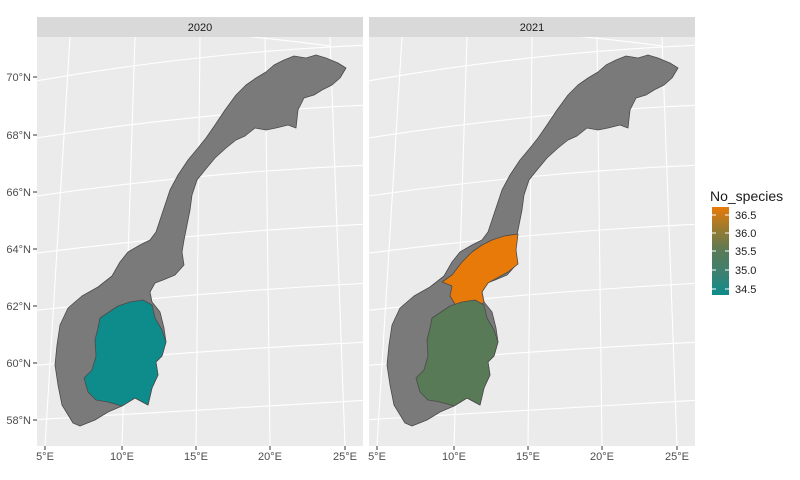 Image resolution: width=800 pixels, height=480 pixels. I want to click on facet-strip-2021, so click(532, 27).